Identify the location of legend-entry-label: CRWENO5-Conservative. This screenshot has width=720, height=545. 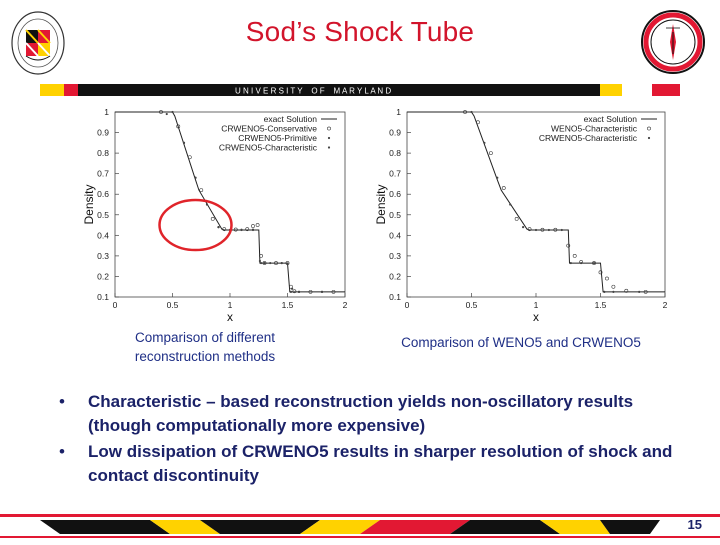
(269, 129).